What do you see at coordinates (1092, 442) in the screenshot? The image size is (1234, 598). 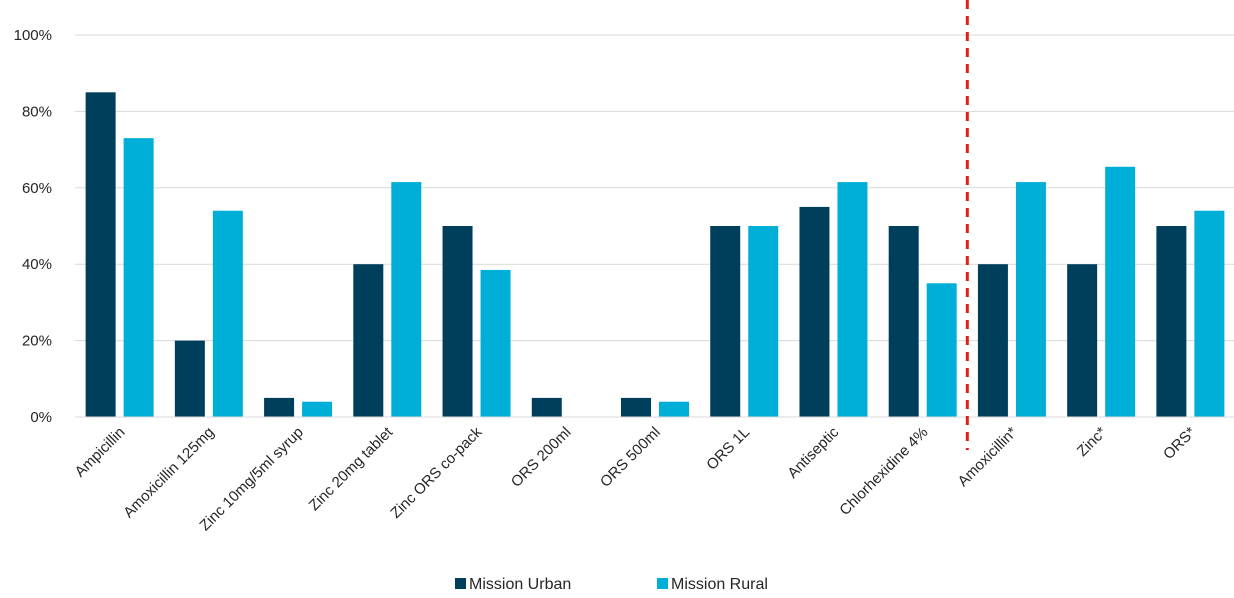 I see `x-tick-label: Zinc*` at bounding box center [1092, 442].